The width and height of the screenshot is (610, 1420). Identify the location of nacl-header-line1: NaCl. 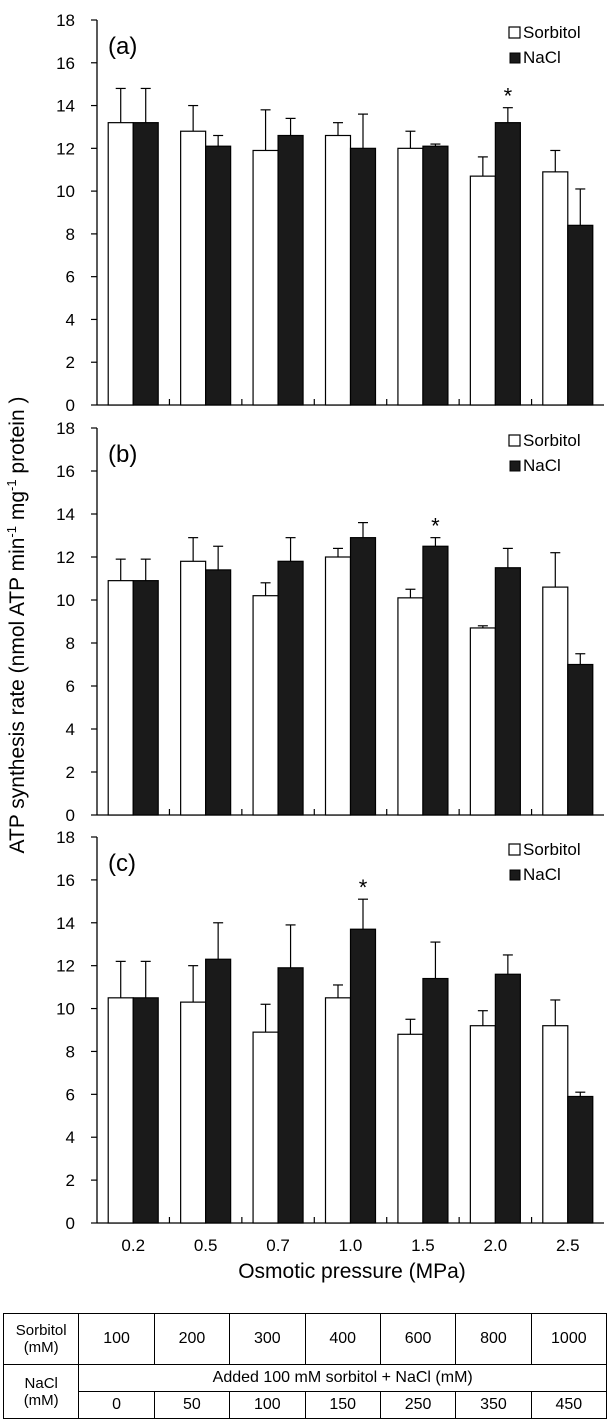
(41, 1383).